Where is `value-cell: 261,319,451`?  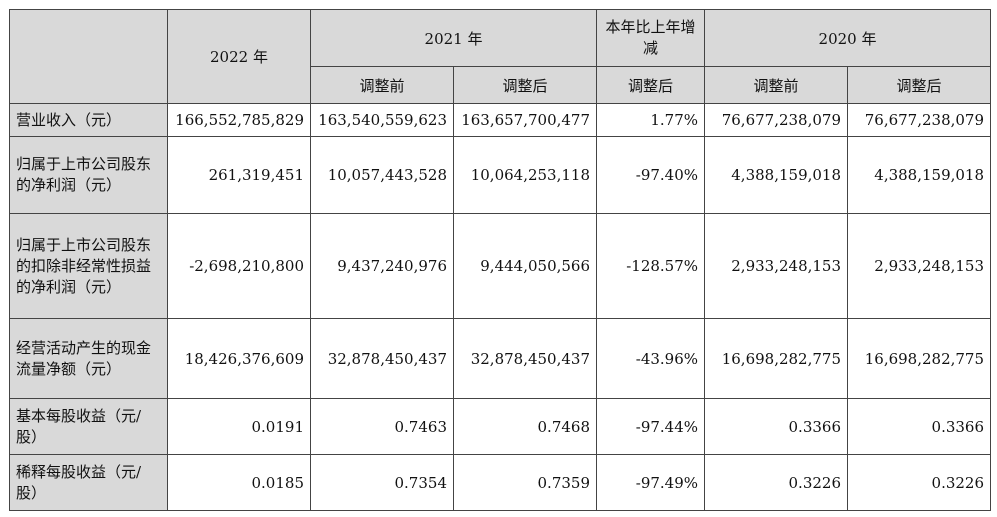 value-cell: 261,319,451 is located at coordinates (239, 175).